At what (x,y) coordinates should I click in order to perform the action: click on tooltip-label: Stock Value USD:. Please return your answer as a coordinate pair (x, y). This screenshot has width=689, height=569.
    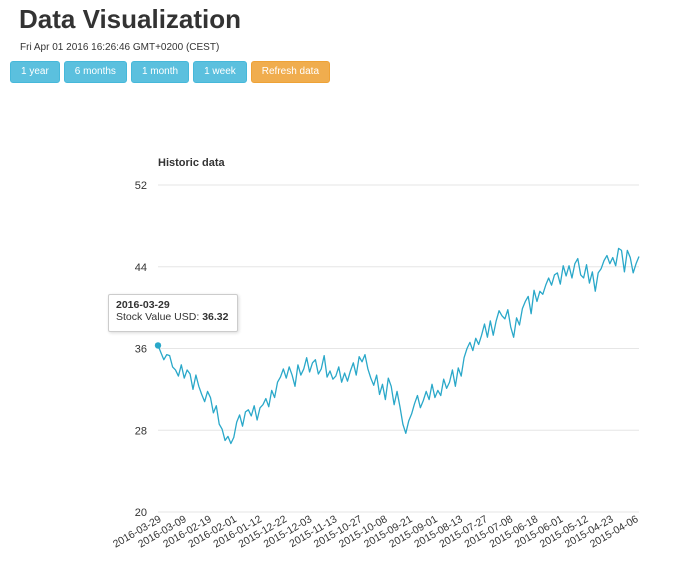
    Looking at the image, I should click on (158, 317).